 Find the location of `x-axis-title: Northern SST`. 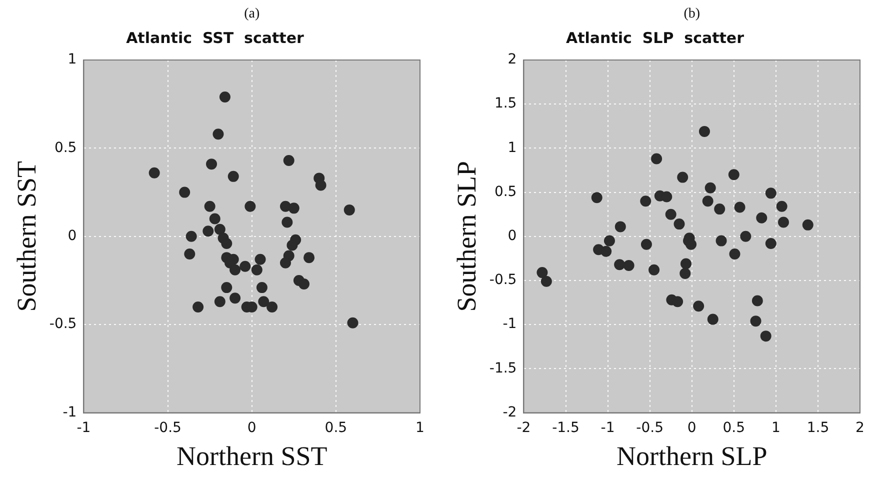

x-axis-title: Northern SST is located at coordinates (252, 455).